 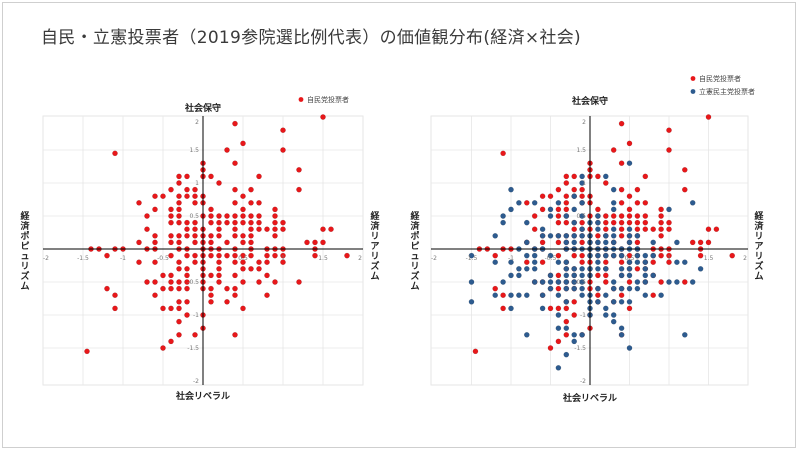 I want to click on axis-label-right-char: 済, so click(x=375, y=226).